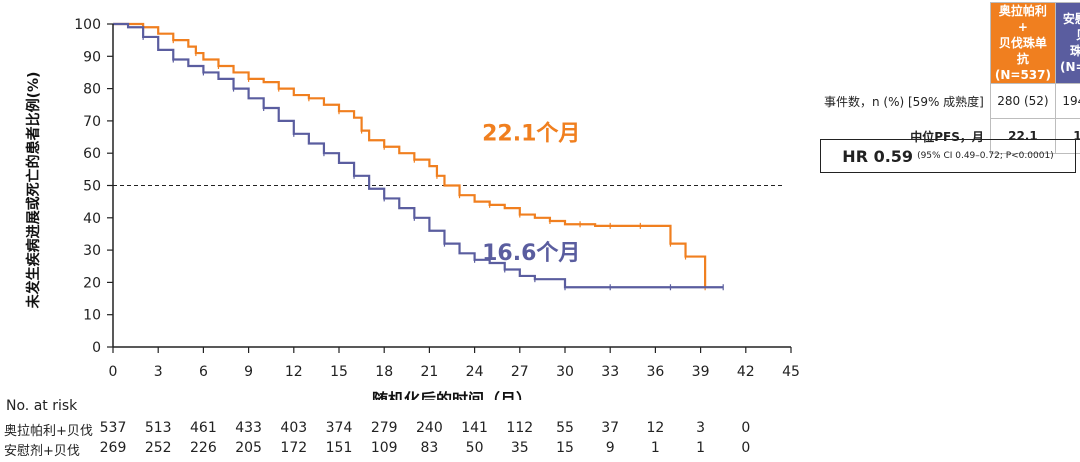 The height and width of the screenshot is (462, 1080). What do you see at coordinates (48, 431) in the screenshot?
I see `risk-arm1-label: 奥拉帕利+贝伐` at bounding box center [48, 431].